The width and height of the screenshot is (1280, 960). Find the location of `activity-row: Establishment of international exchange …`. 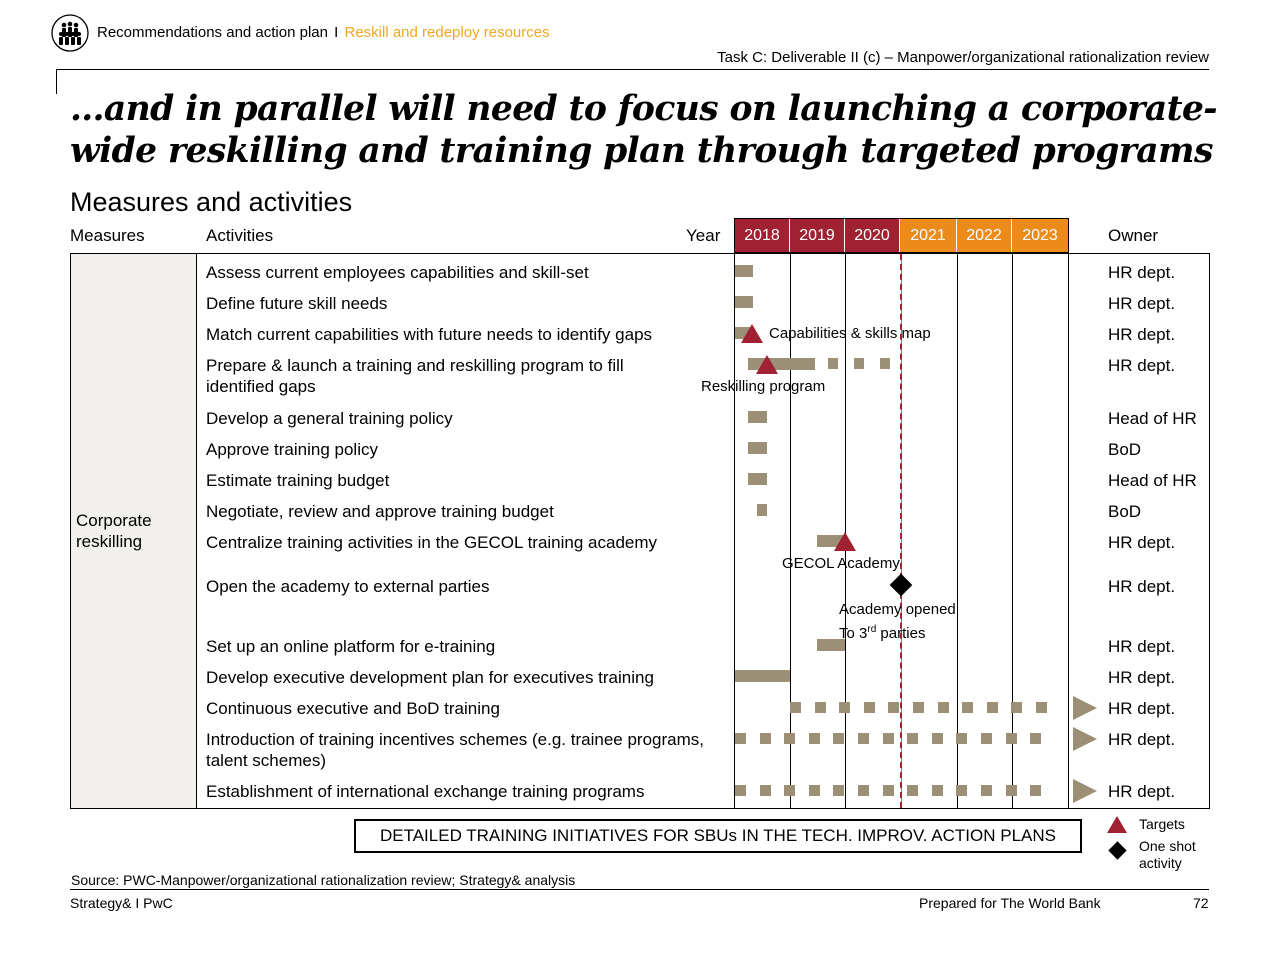

activity-row: Establishment of international exchange … is located at coordinates (425, 791).